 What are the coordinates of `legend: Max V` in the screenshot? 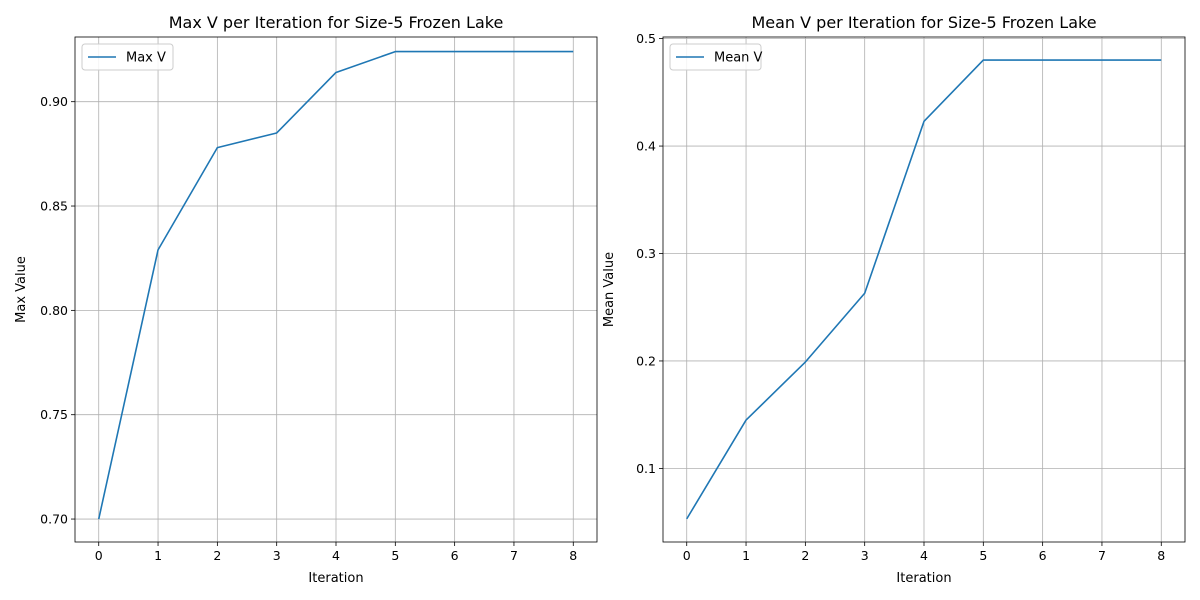 It's located at (127, 57).